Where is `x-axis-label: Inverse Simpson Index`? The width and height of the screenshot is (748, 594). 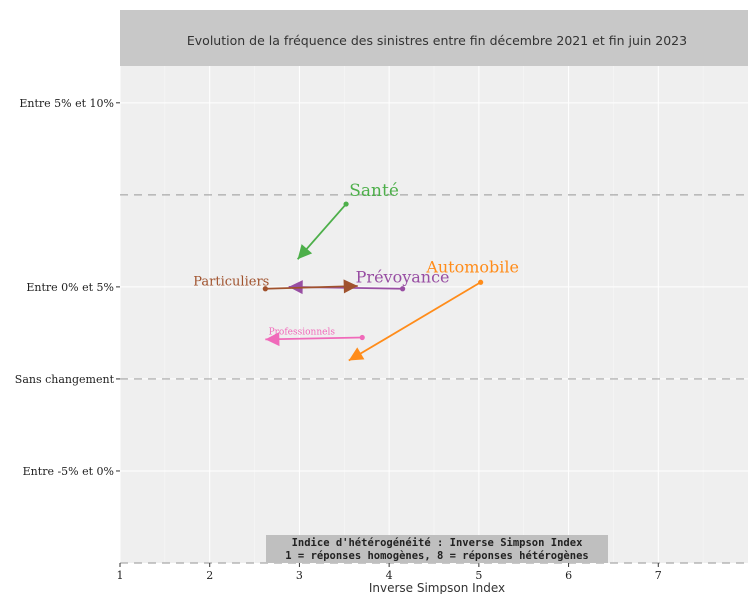
x-axis-label: Inverse Simpson Index is located at coordinates (437, 587).